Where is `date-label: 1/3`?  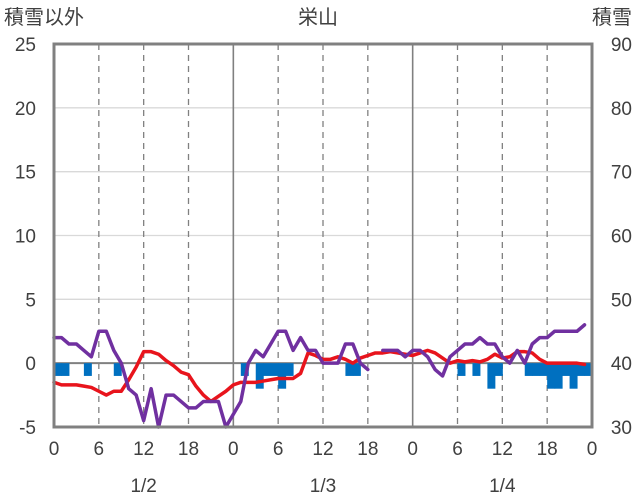
date-label: 1/3 is located at coordinates (323, 486).